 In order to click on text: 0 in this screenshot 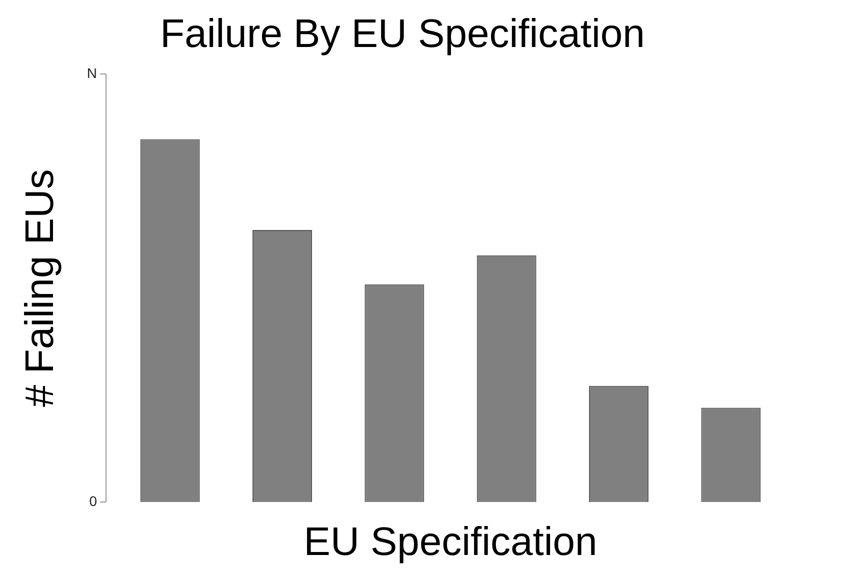, I will do `click(93, 500)`.